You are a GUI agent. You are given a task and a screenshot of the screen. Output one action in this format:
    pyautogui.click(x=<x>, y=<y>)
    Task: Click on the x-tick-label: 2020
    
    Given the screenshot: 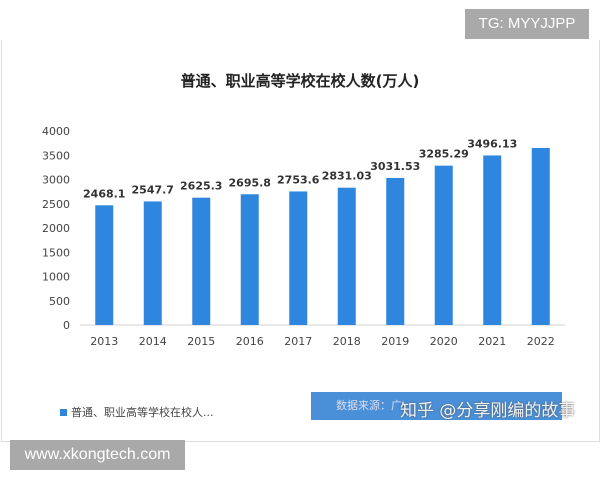 What is the action you would take?
    pyautogui.click(x=444, y=341)
    